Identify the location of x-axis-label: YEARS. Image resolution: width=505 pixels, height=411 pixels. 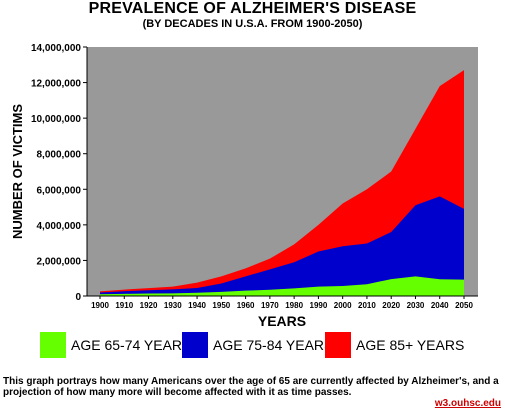
(282, 321).